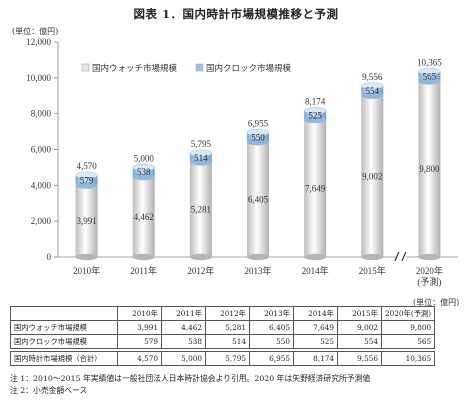 The height and width of the screenshot is (400, 472). What do you see at coordinates (201, 144) in the screenshot?
I see `total-value-label: 5,795` at bounding box center [201, 144].